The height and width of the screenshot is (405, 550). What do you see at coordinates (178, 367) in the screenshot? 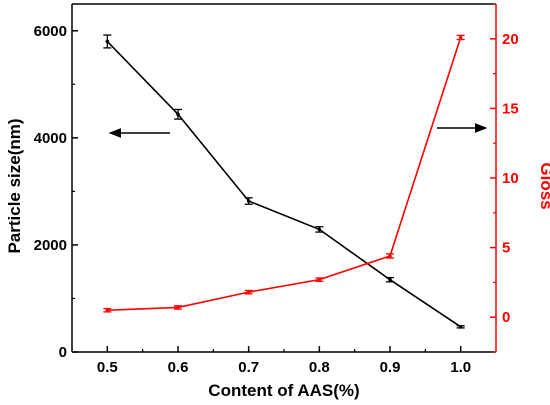
I see `x-tick-label: 0.6` at bounding box center [178, 367].